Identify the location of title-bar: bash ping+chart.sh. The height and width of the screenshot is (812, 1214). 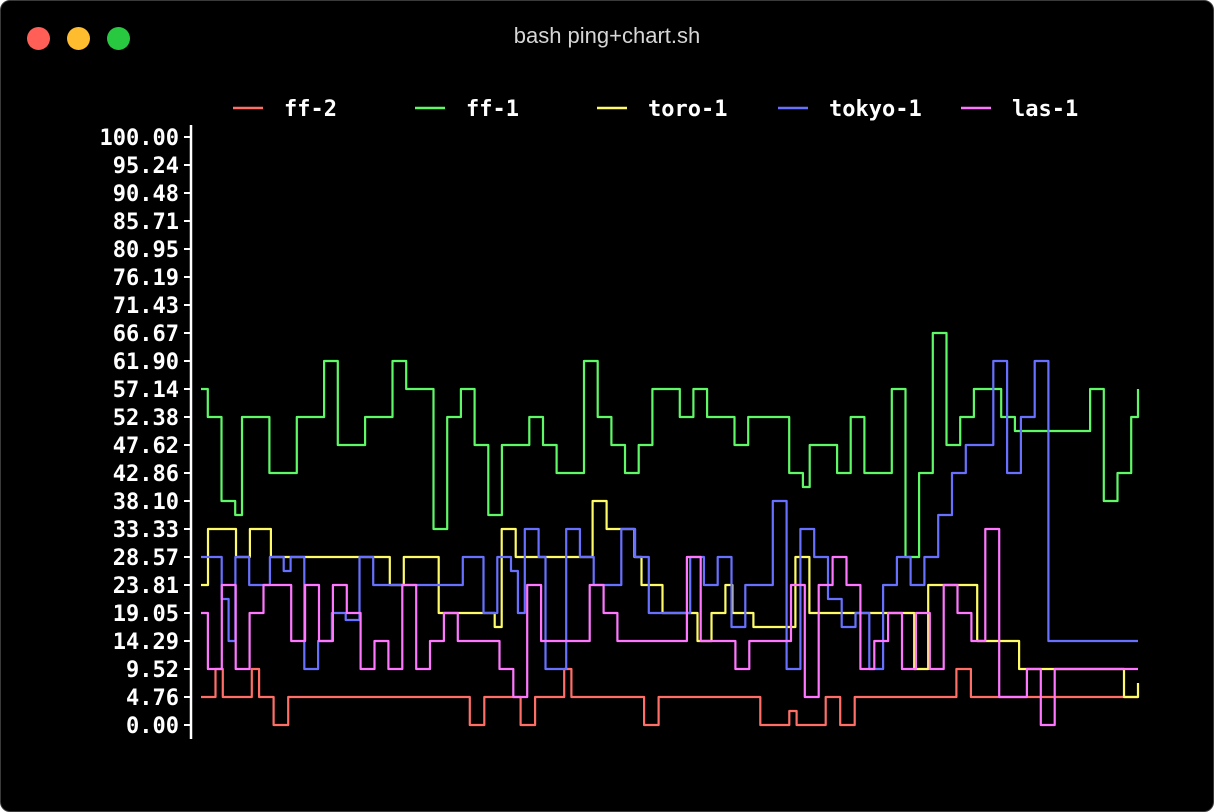
(607, 37).